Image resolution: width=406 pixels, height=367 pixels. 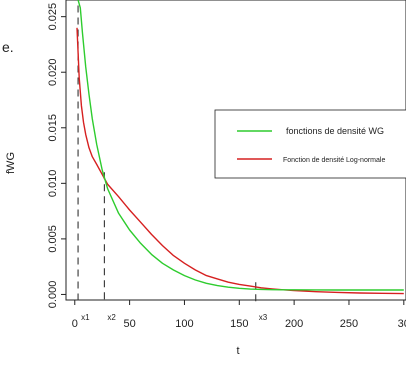 I want to click on x-axis: 0 50 100 150 200 250 30, so click(x=239, y=315).